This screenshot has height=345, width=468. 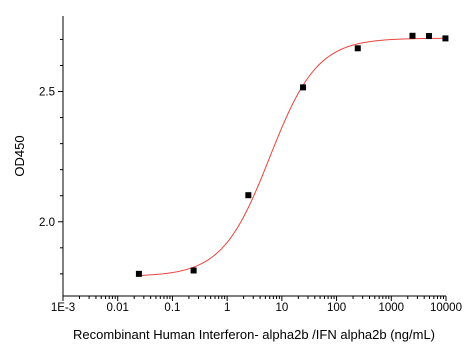 What do you see at coordinates (51, 156) in the screenshot?
I see `y-ticks: 2.0 2.5` at bounding box center [51, 156].